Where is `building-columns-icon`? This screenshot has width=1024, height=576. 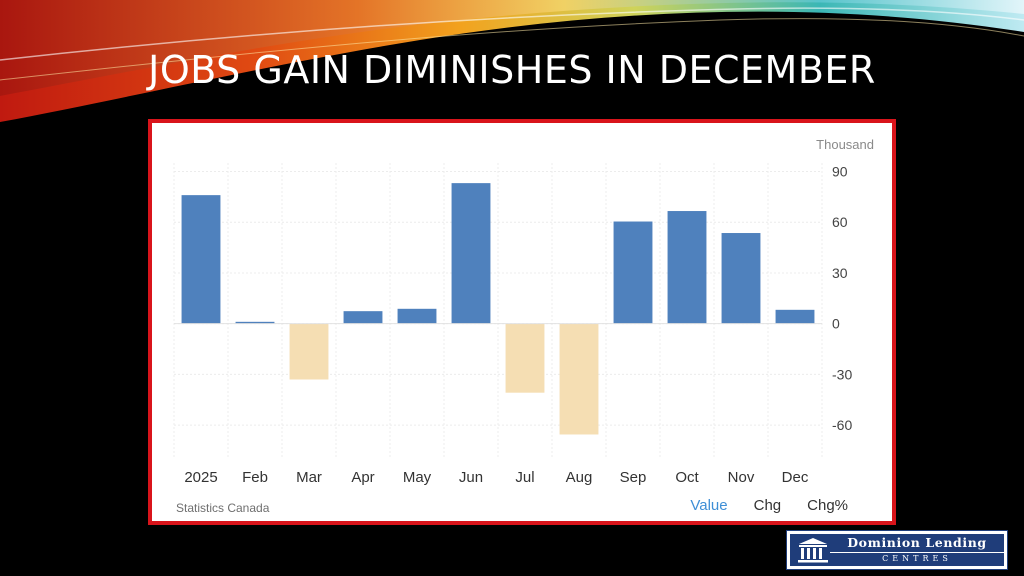
building-columns-icon is located at coordinates (813, 550).